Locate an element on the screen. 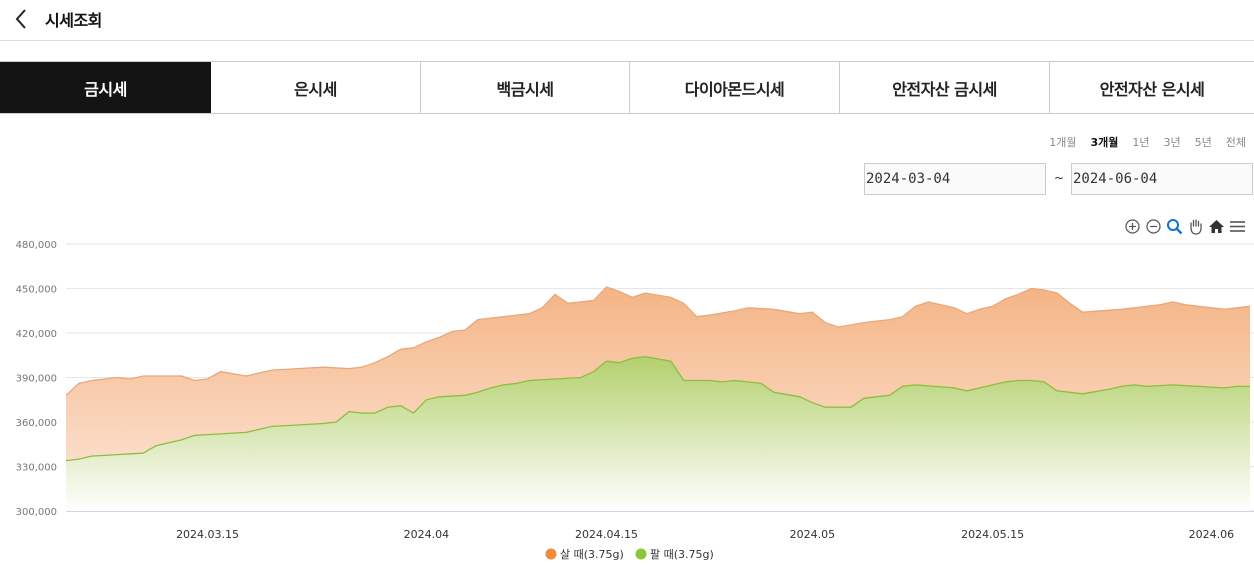  tab-safe-asset-gold: 안전자산 금시세 is located at coordinates (945, 87).